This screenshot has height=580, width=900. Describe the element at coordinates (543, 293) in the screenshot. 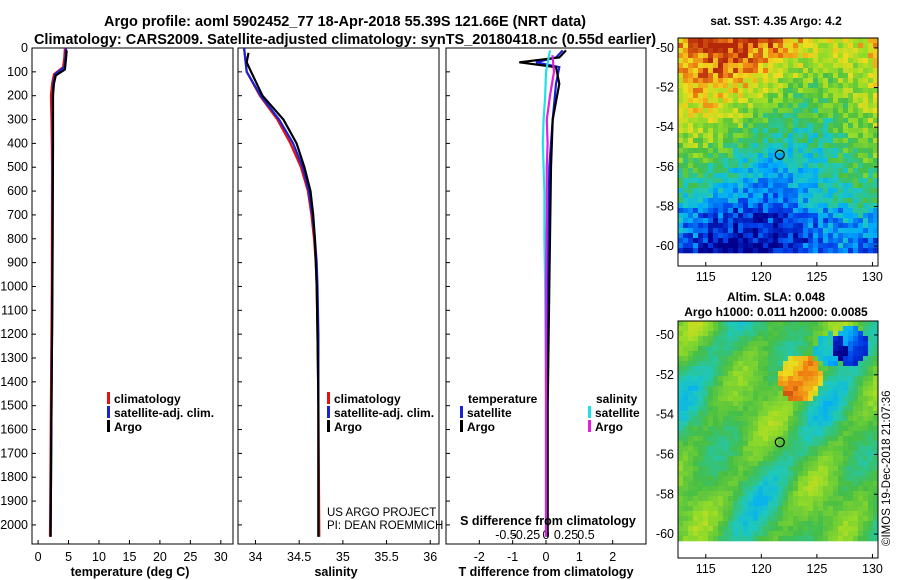

I see `series-line-t-argo` at that location.